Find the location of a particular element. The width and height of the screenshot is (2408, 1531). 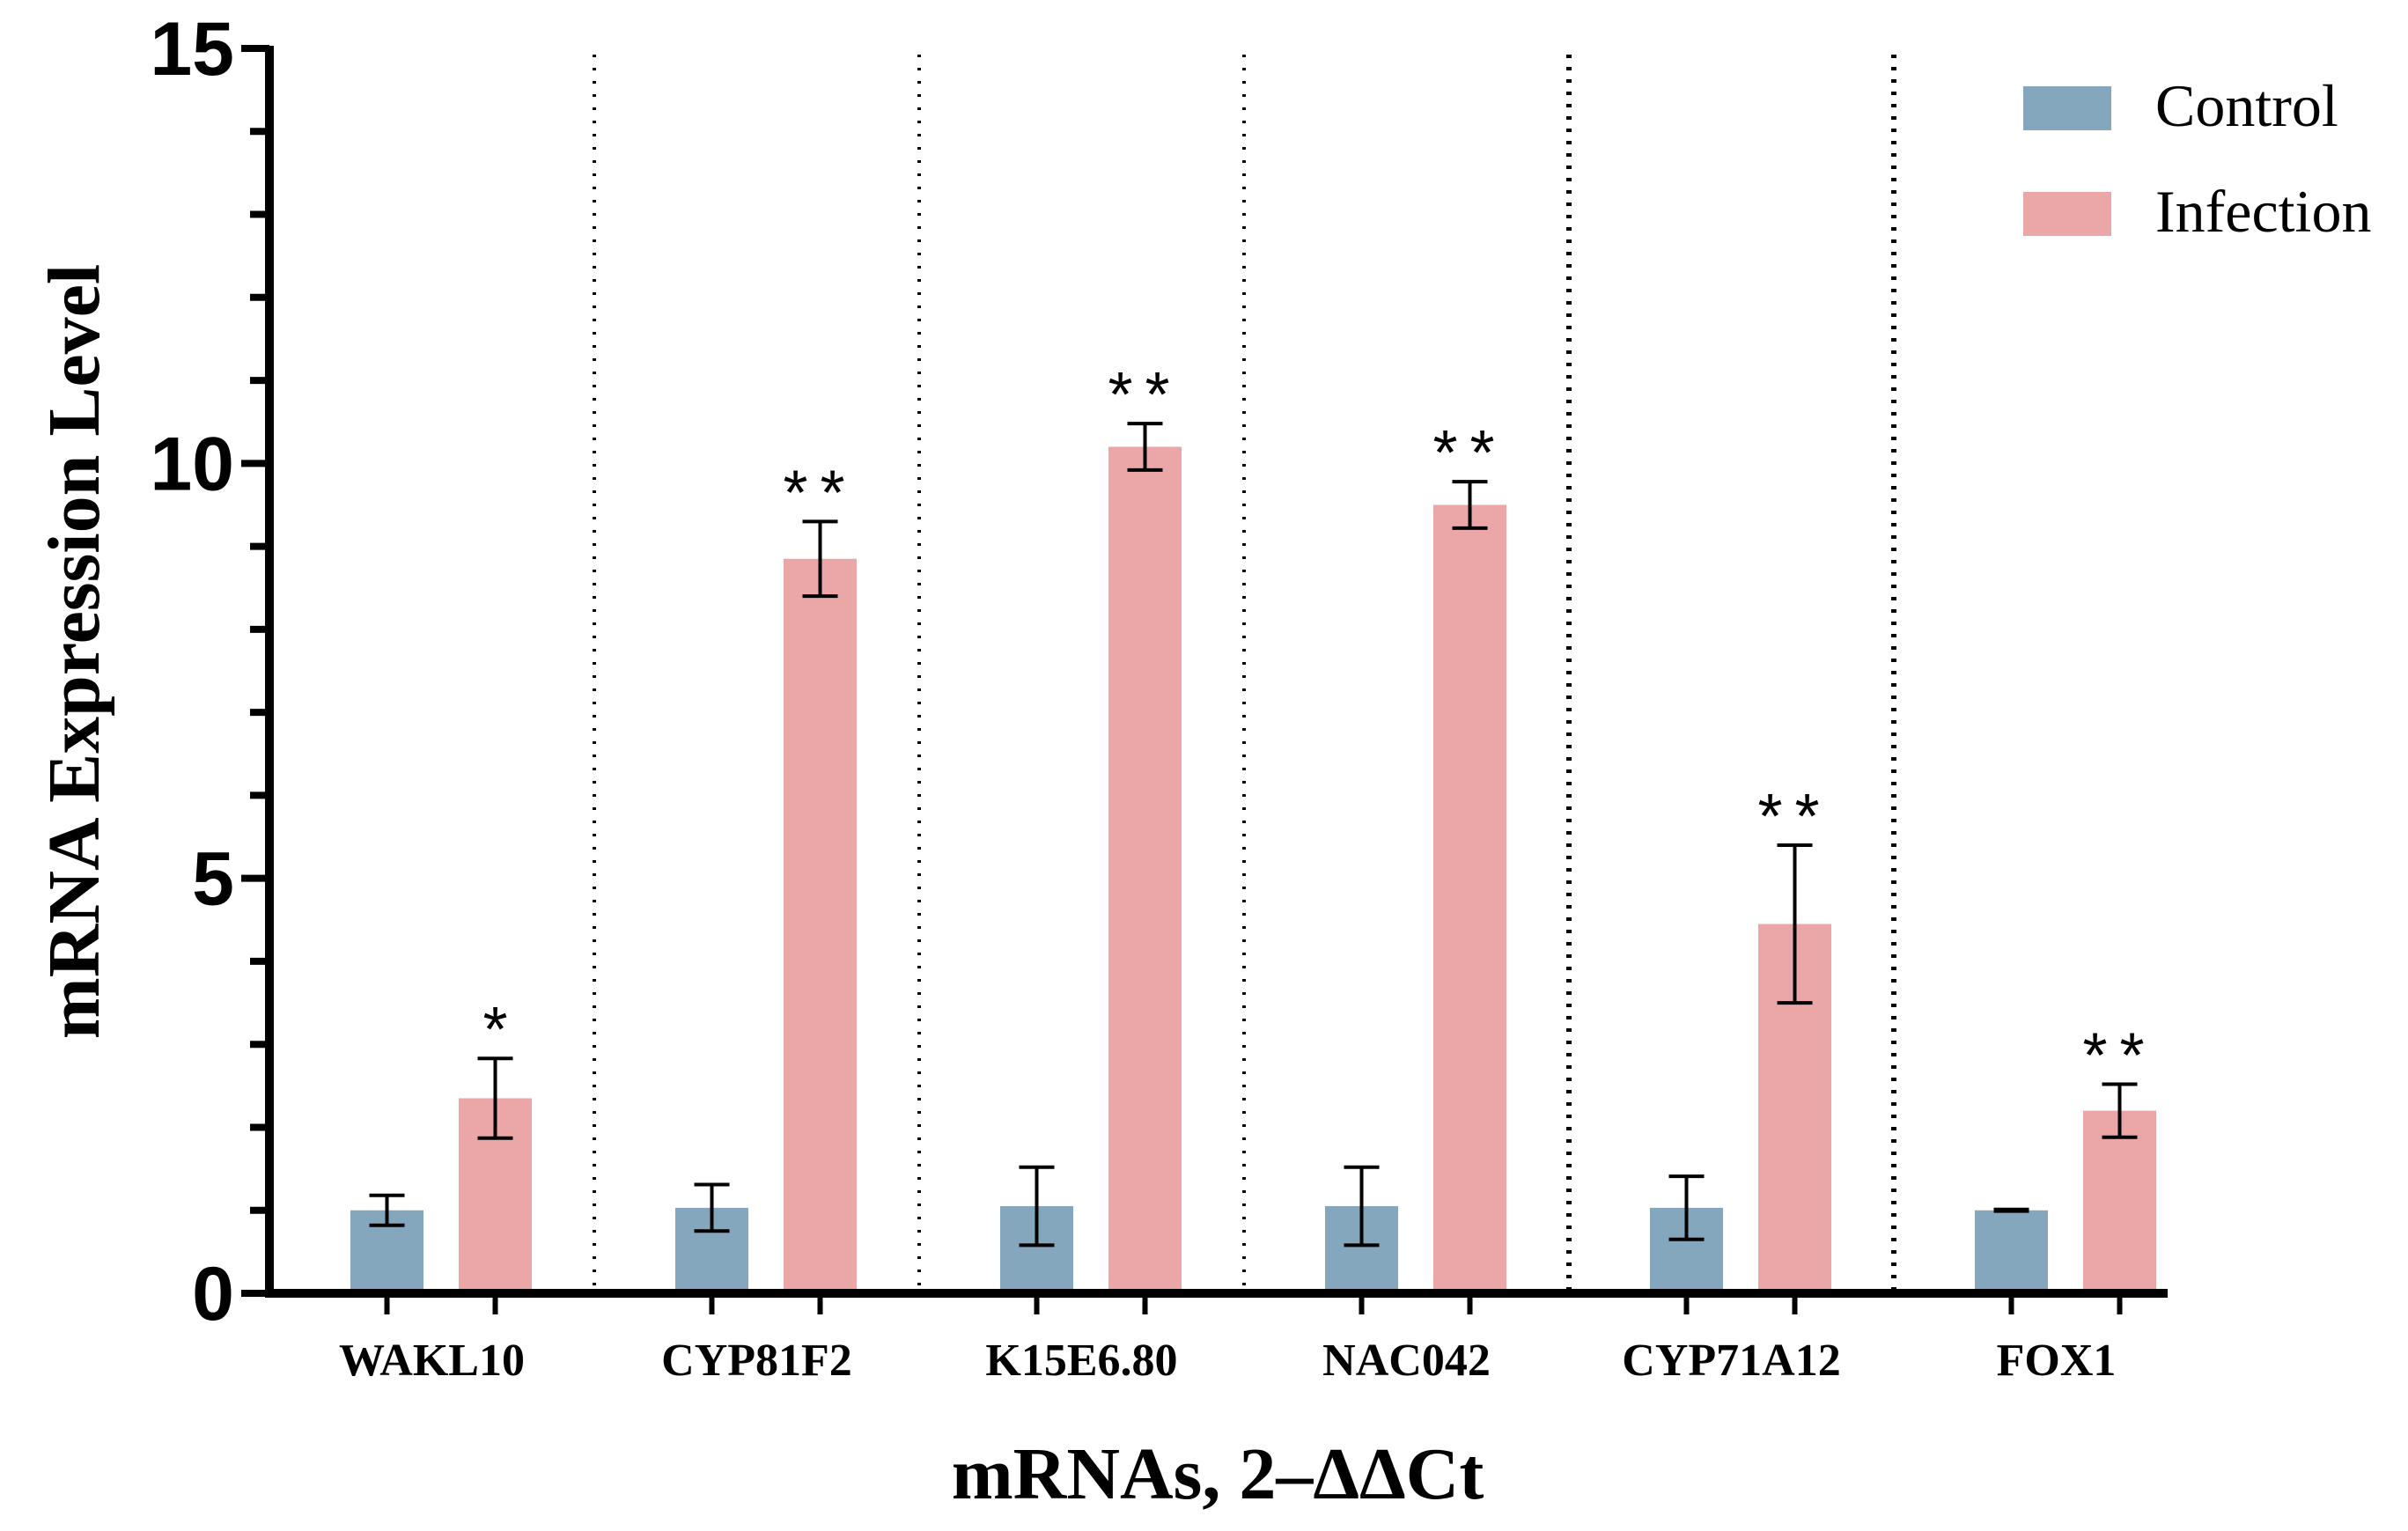

y-tick-labels: 0 5 10 15 is located at coordinates (192, 671).